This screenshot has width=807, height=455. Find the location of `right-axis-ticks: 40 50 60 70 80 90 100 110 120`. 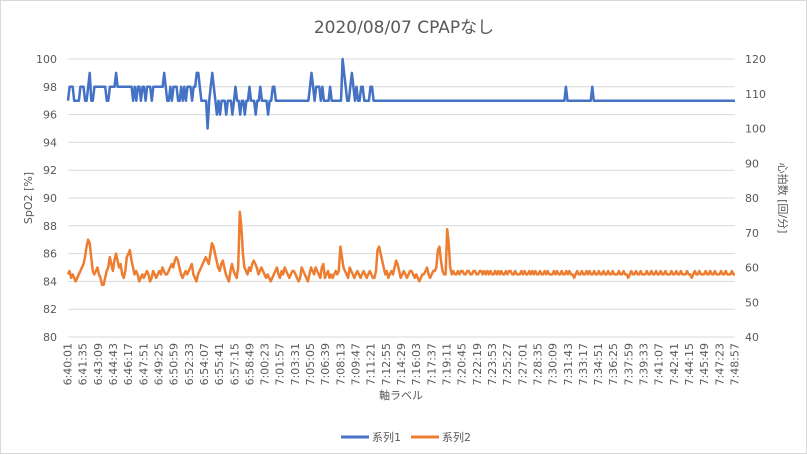

right-axis-ticks: 40 50 60 70 80 90 100 110 120 is located at coordinates (755, 198).